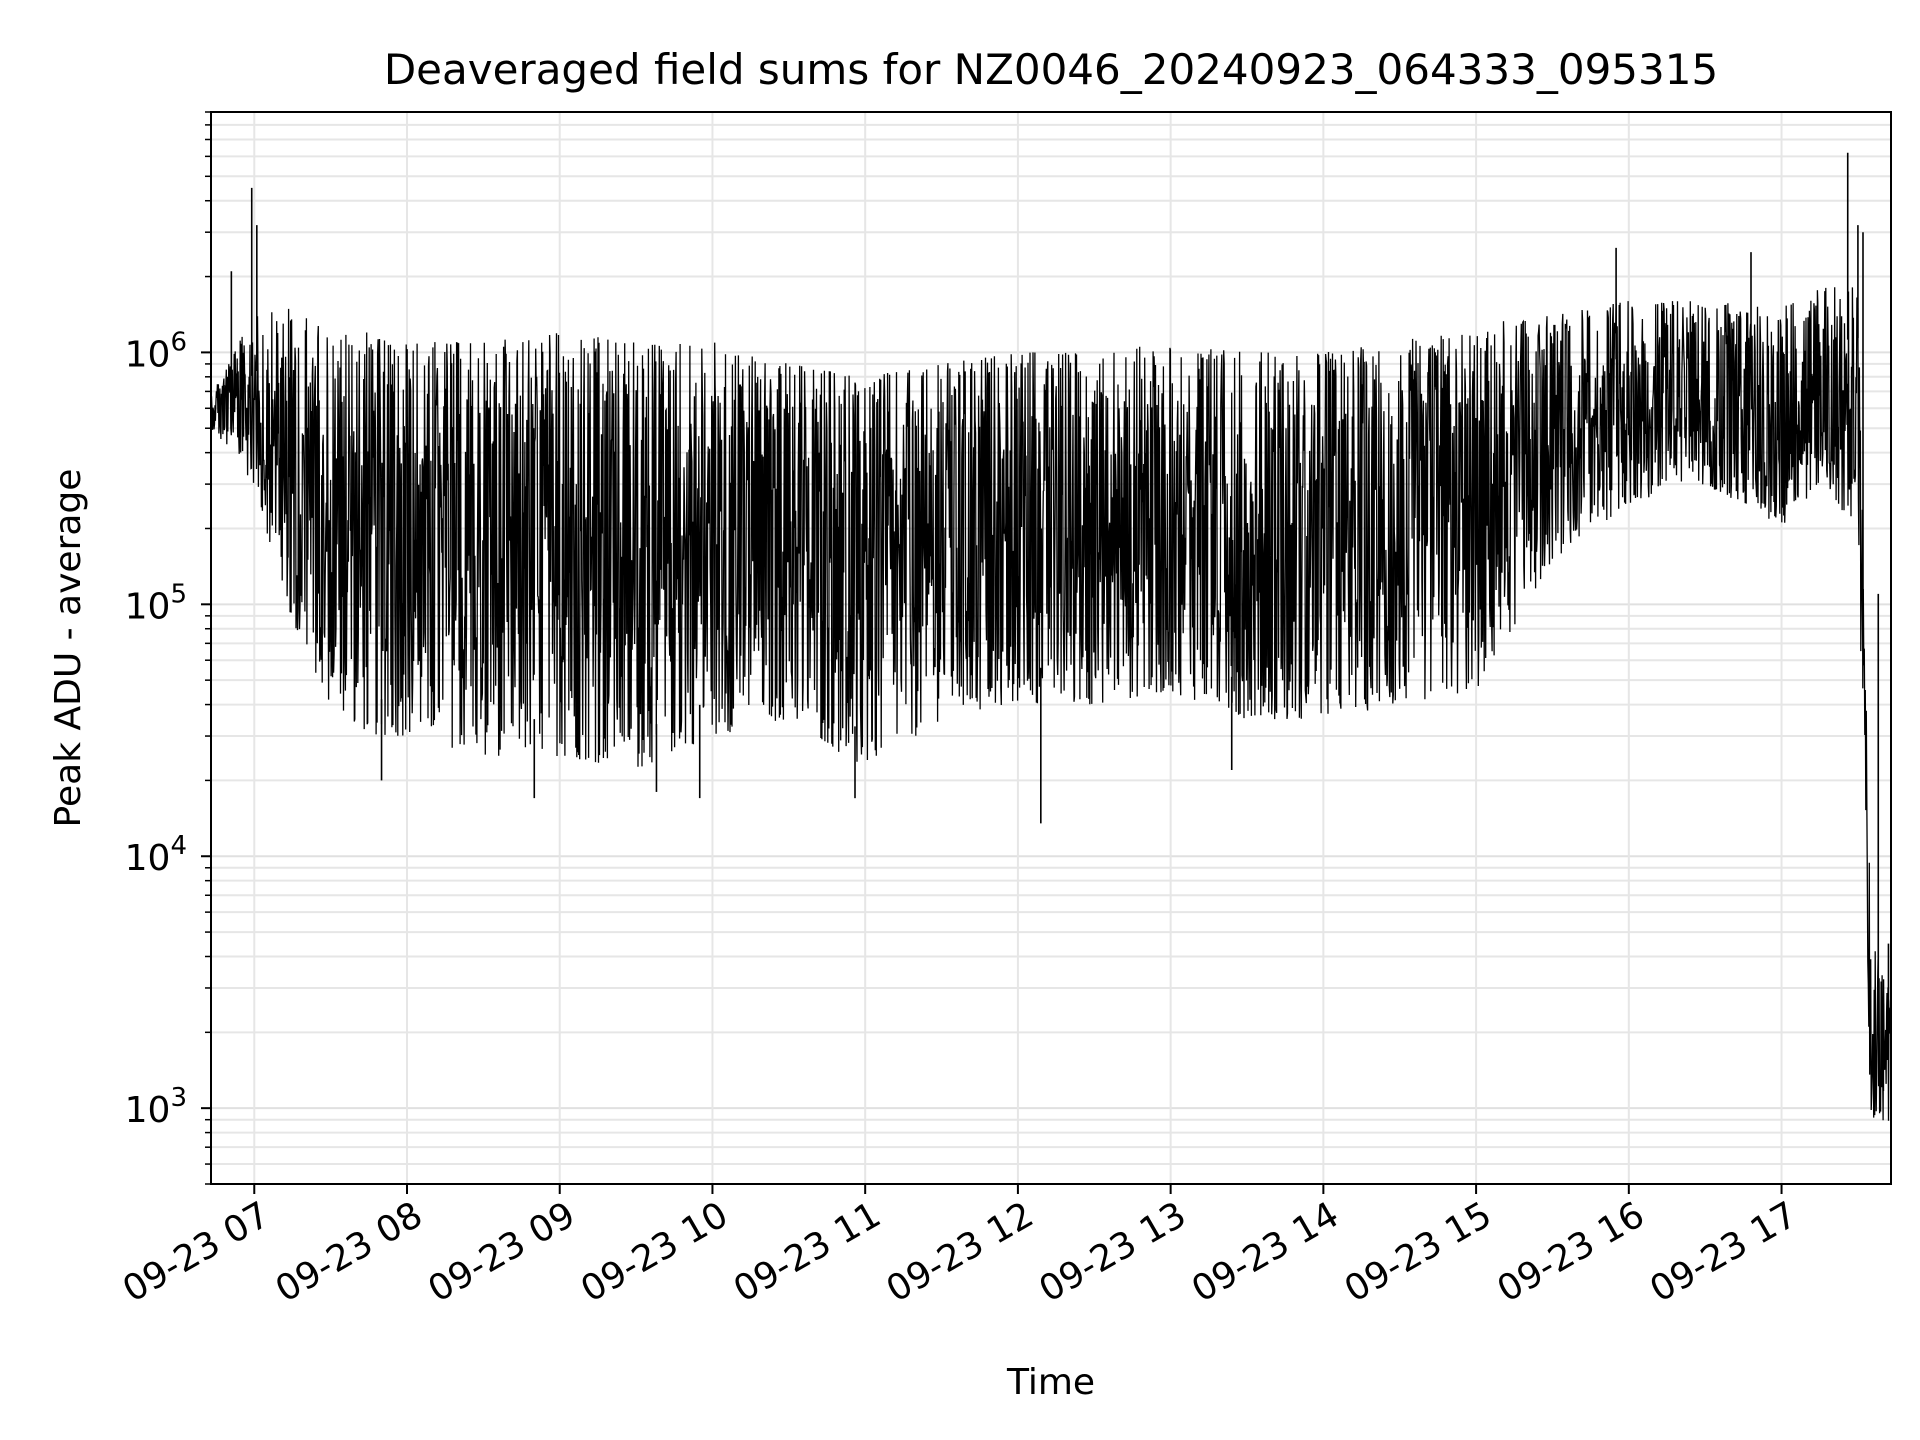 Image resolution: width=1920 pixels, height=1440 pixels. Describe the element at coordinates (168, 648) in the screenshot. I see `y-axis: 10³ 10⁴ 10⁵ 10⁶` at that location.